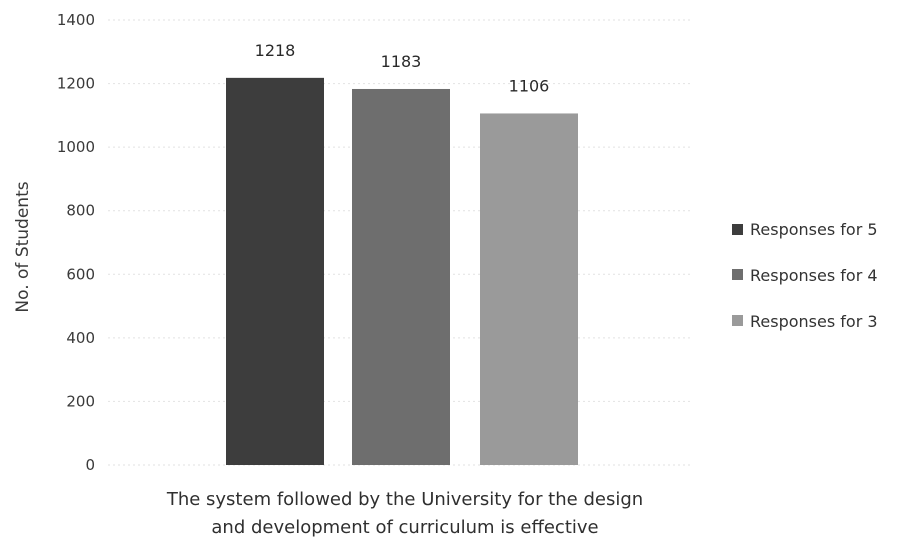 Image resolution: width=909 pixels, height=548 pixels. What do you see at coordinates (401, 61) in the screenshot?
I see `data-label-responses-for-4: 1183` at bounding box center [401, 61].